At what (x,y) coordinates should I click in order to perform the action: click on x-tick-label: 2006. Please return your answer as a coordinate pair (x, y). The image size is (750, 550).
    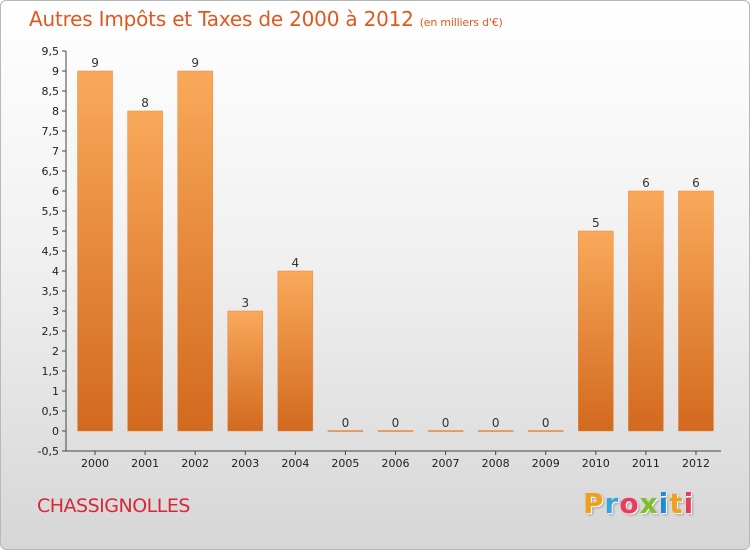
    Looking at the image, I should click on (396, 463).